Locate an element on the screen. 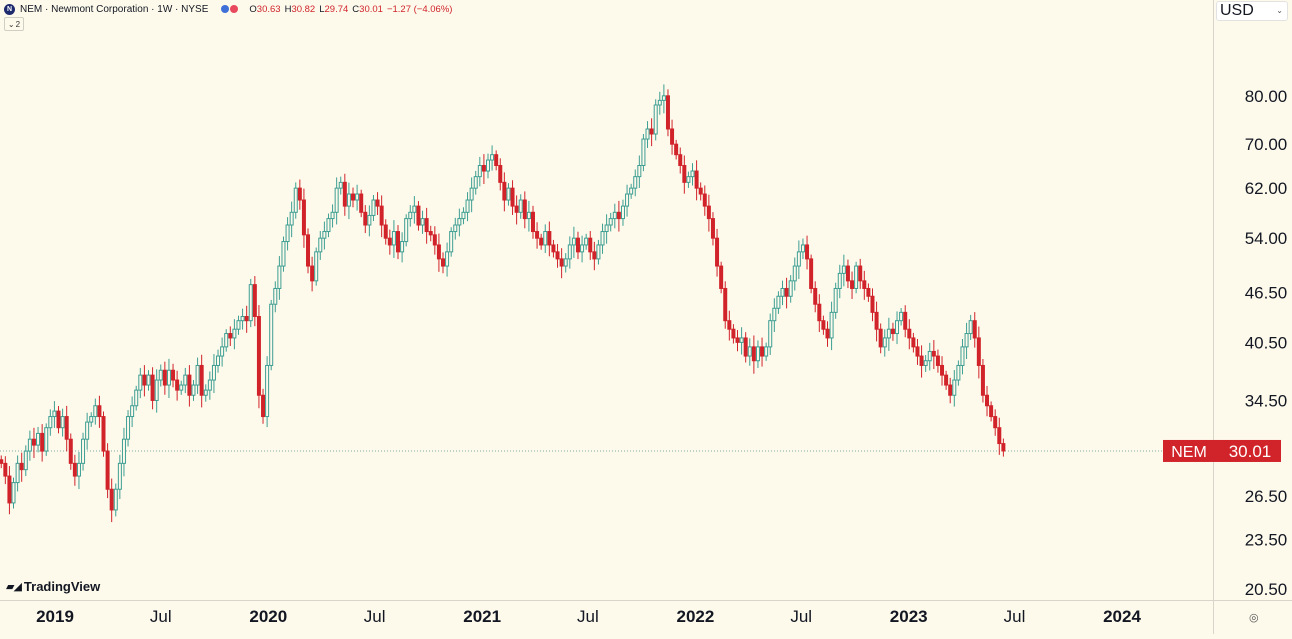 The height and width of the screenshot is (639, 1292). price-tick-label: 54.00 is located at coordinates (1266, 238).